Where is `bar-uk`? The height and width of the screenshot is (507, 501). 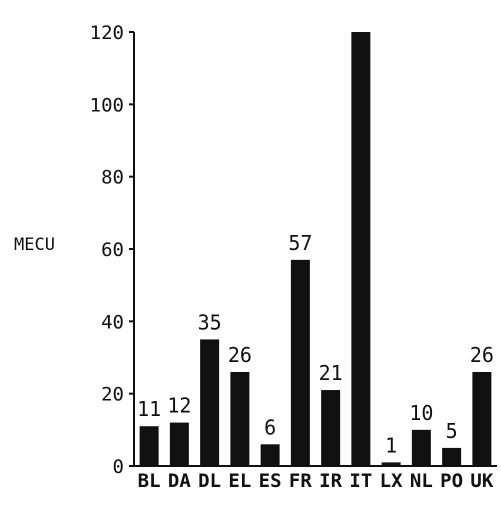
bar-uk is located at coordinates (482, 418).